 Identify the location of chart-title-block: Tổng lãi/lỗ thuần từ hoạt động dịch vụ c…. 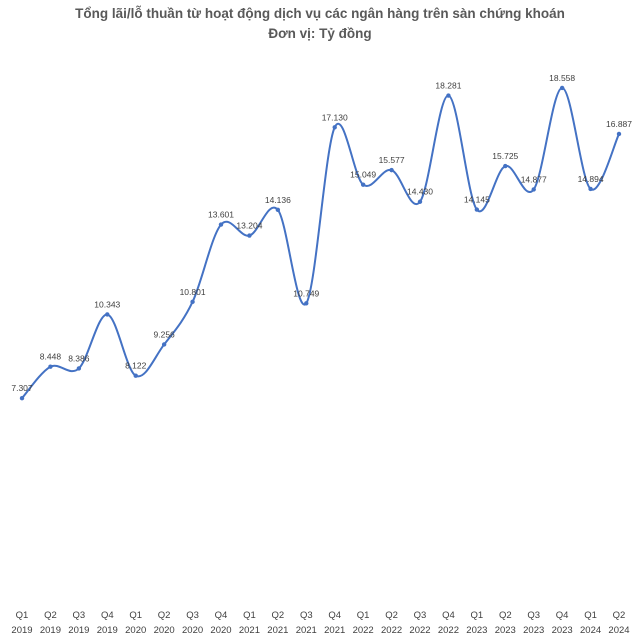
(320, 24).